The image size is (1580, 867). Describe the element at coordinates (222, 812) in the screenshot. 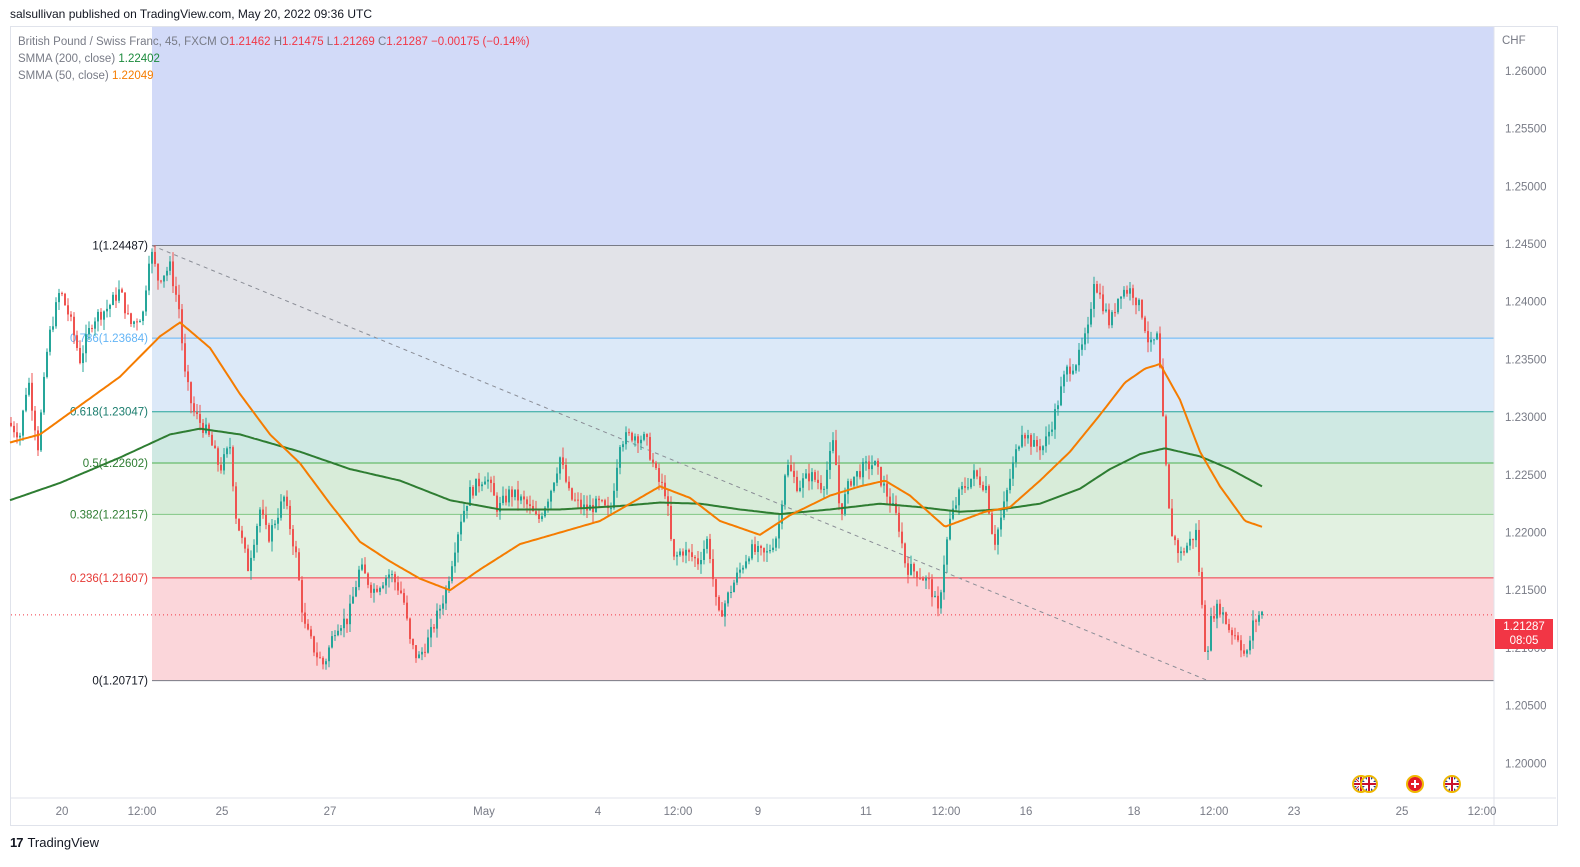

I see `time-tick-label: 25` at that location.